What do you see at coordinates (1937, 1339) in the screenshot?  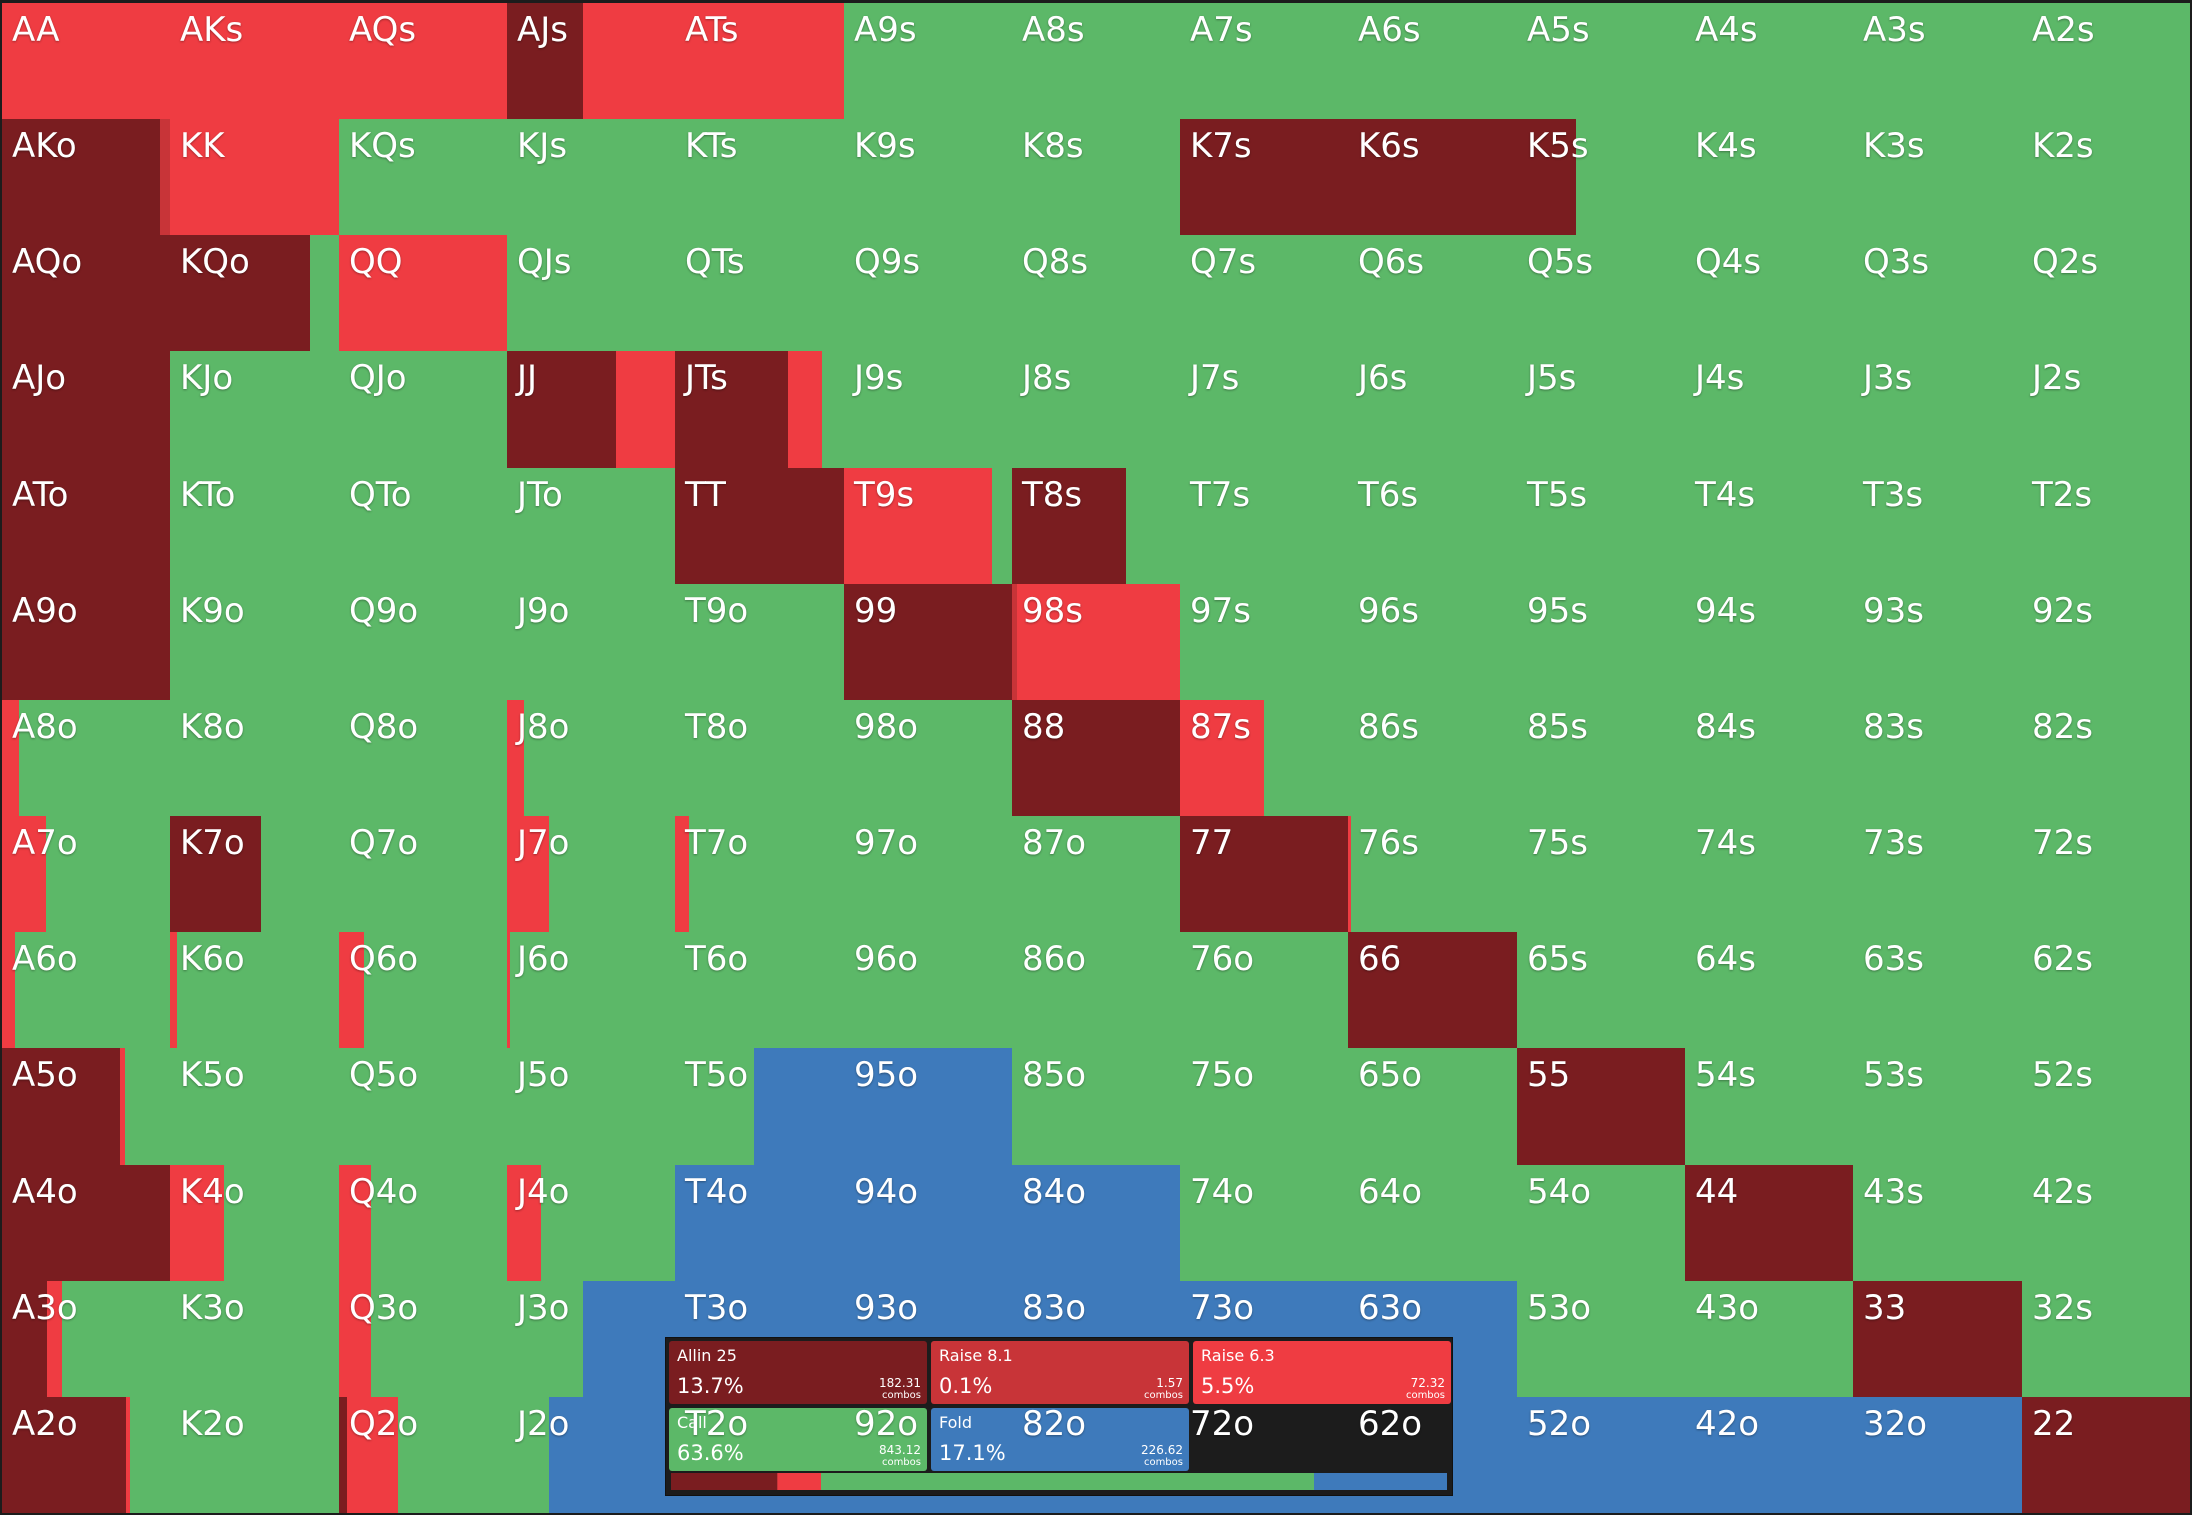 I see `hand-cell: 33` at bounding box center [1937, 1339].